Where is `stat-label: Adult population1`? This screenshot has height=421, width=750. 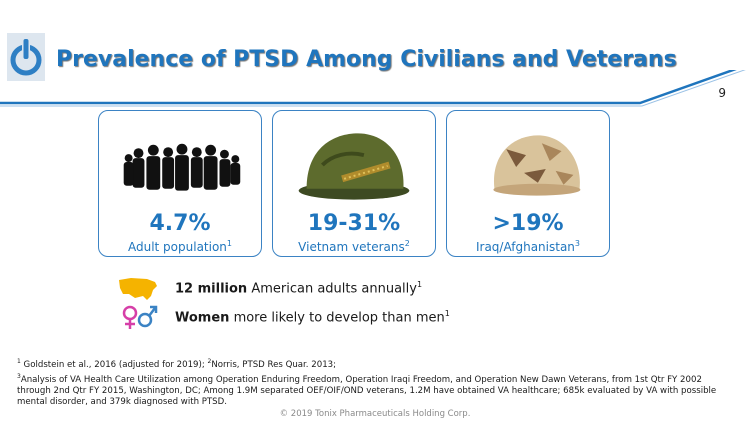 stat-label: Adult population1 is located at coordinates (180, 246).